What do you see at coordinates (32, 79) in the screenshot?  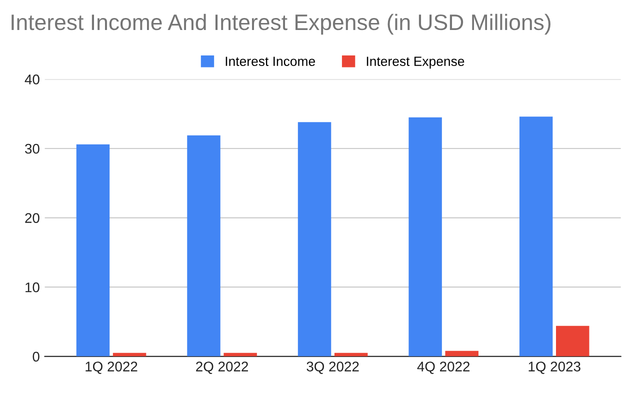 I see `y-tick-label: 40` at bounding box center [32, 79].